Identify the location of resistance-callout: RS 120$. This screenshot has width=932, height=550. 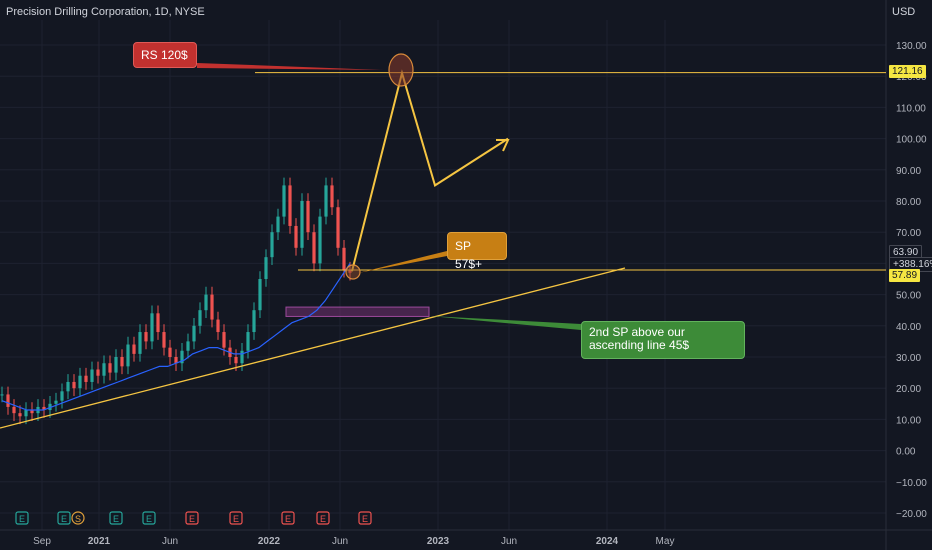
(165, 55).